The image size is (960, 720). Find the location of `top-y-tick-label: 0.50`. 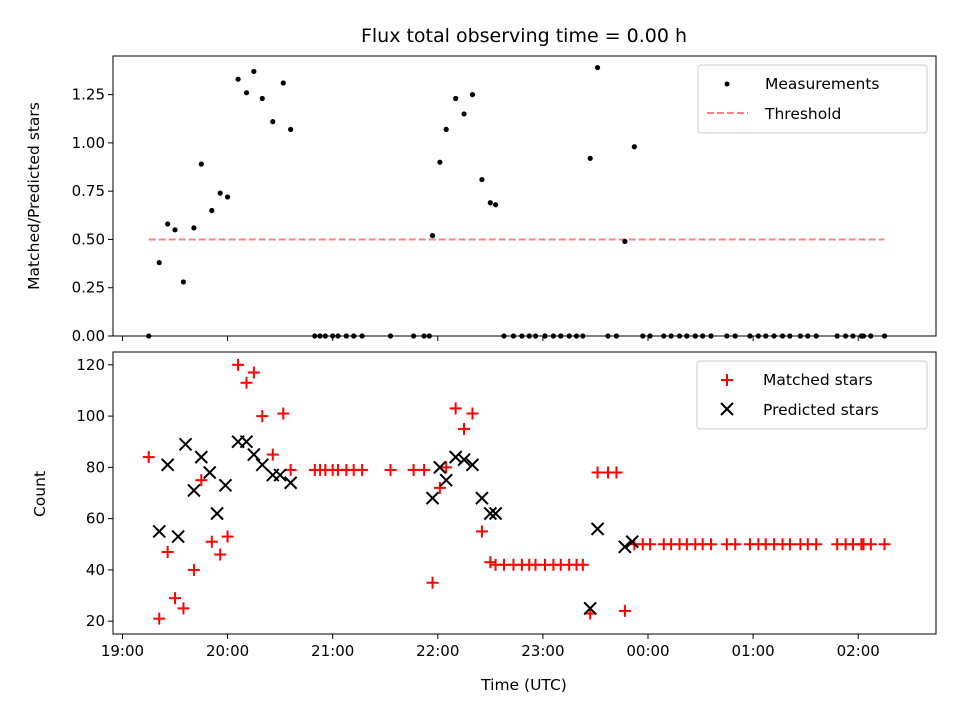

top-y-tick-label: 0.50 is located at coordinates (88, 239).